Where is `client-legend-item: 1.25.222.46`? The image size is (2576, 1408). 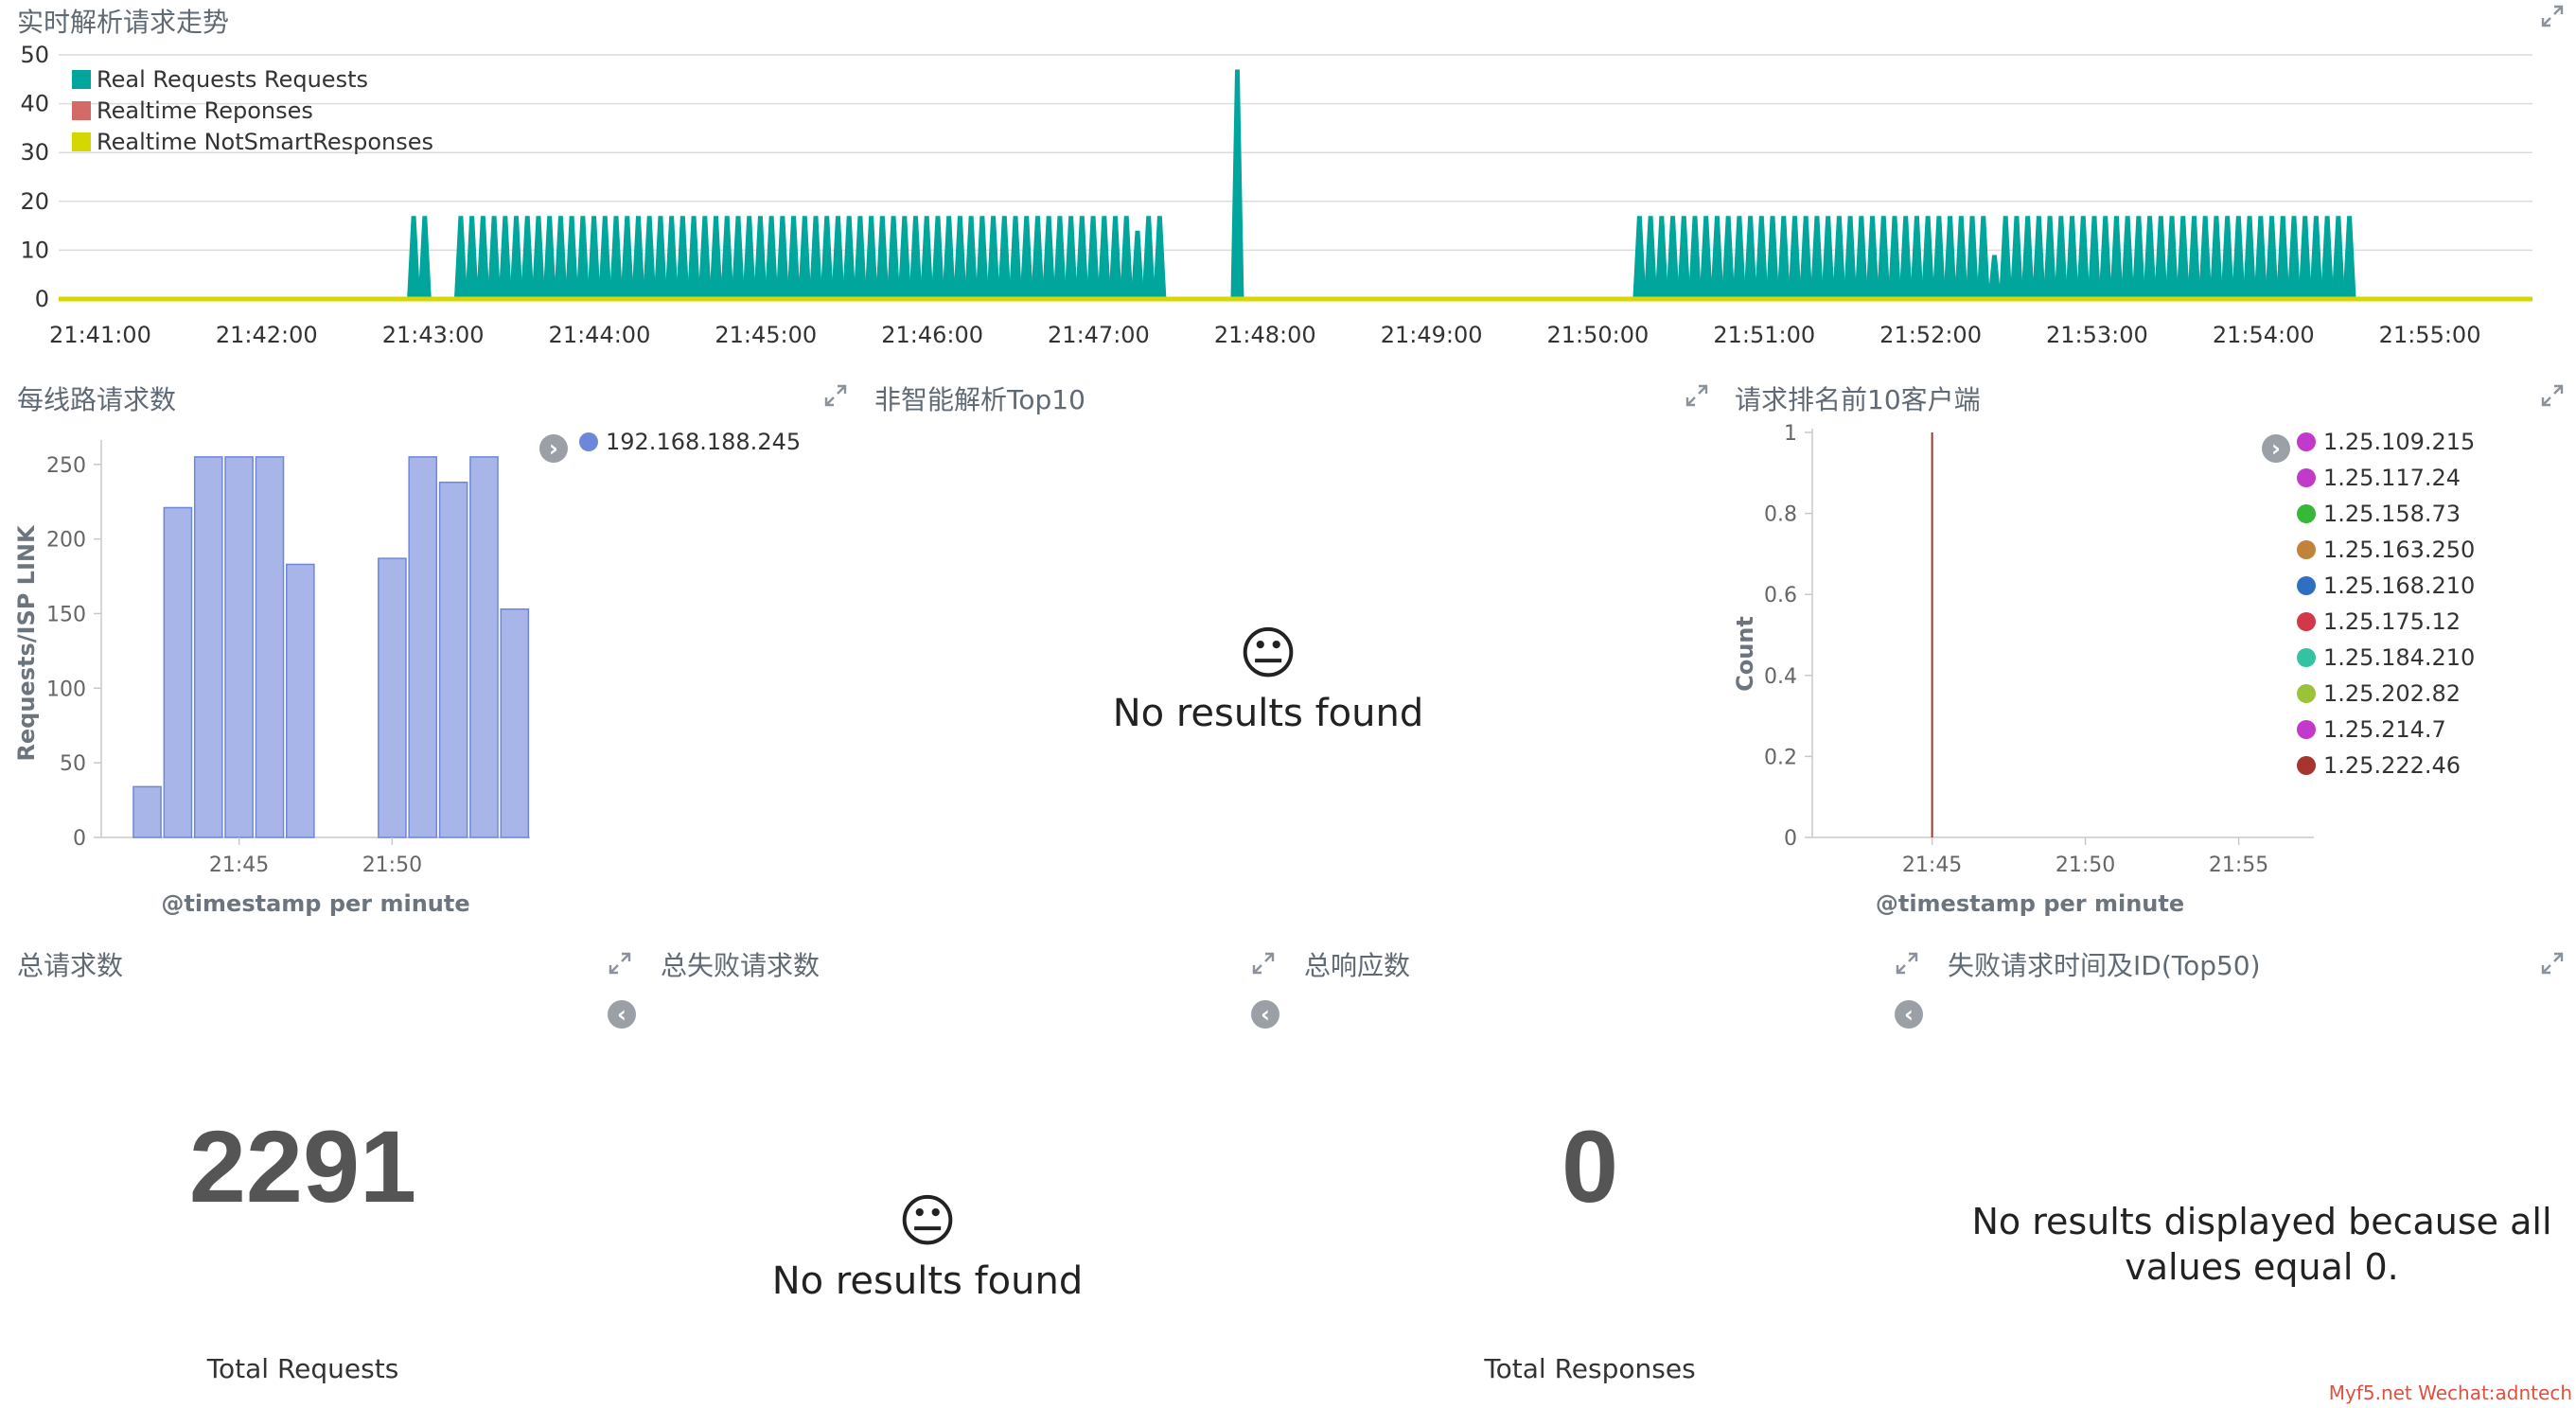 client-legend-item: 1.25.222.46 is located at coordinates (2379, 766).